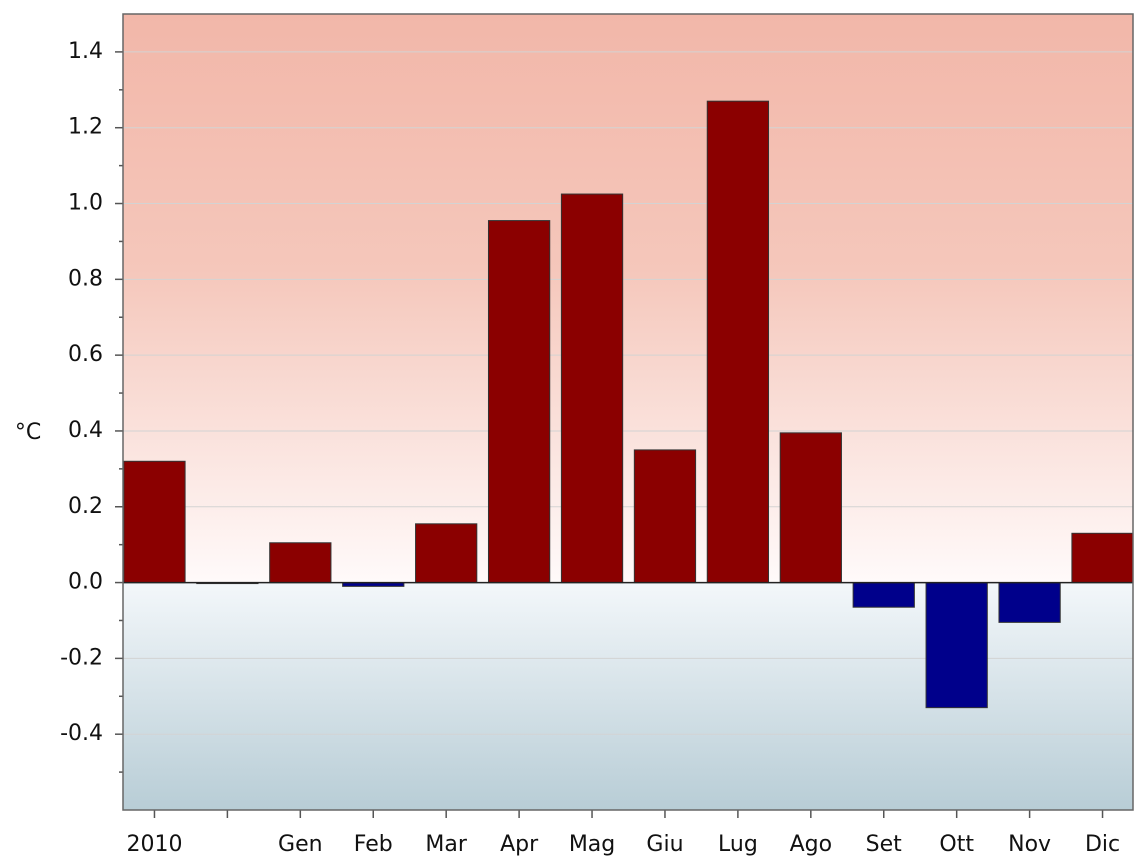 The width and height of the screenshot is (1135, 863). What do you see at coordinates (85, 51) in the screenshot?
I see `y-tick-label: 1.4` at bounding box center [85, 51].